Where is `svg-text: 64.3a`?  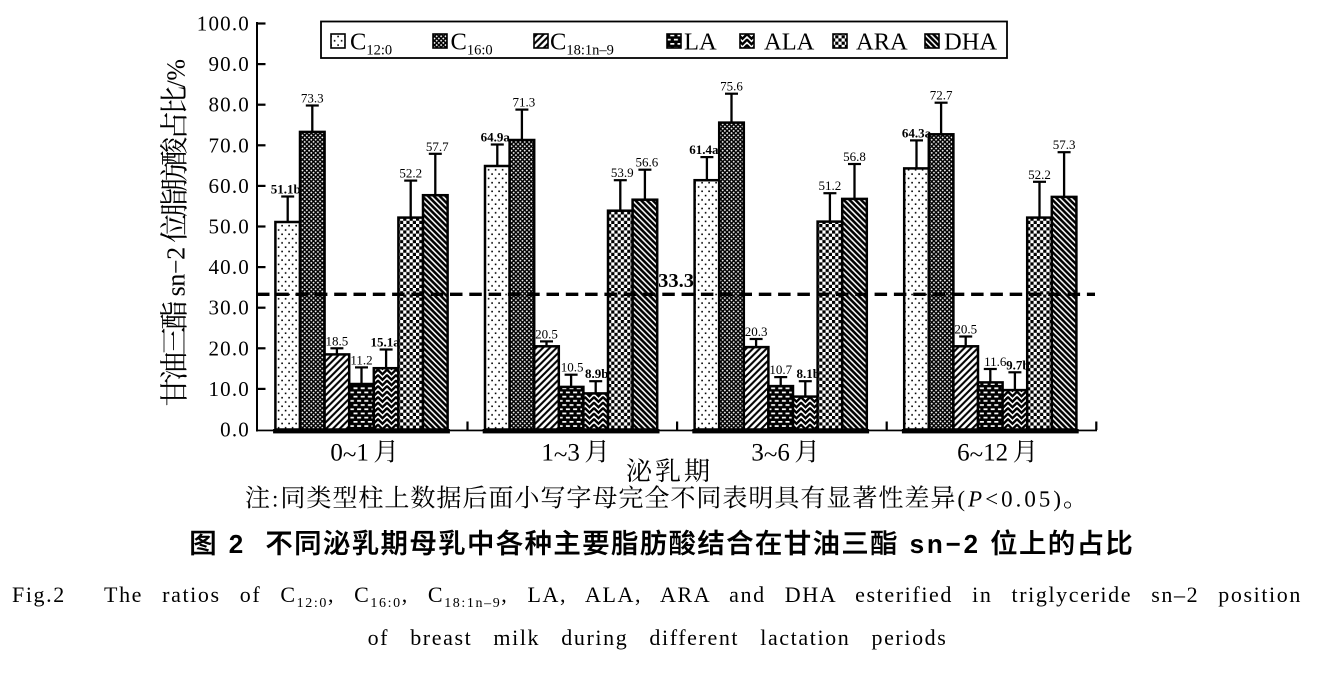
svg-text: 64.3a is located at coordinates (917, 132).